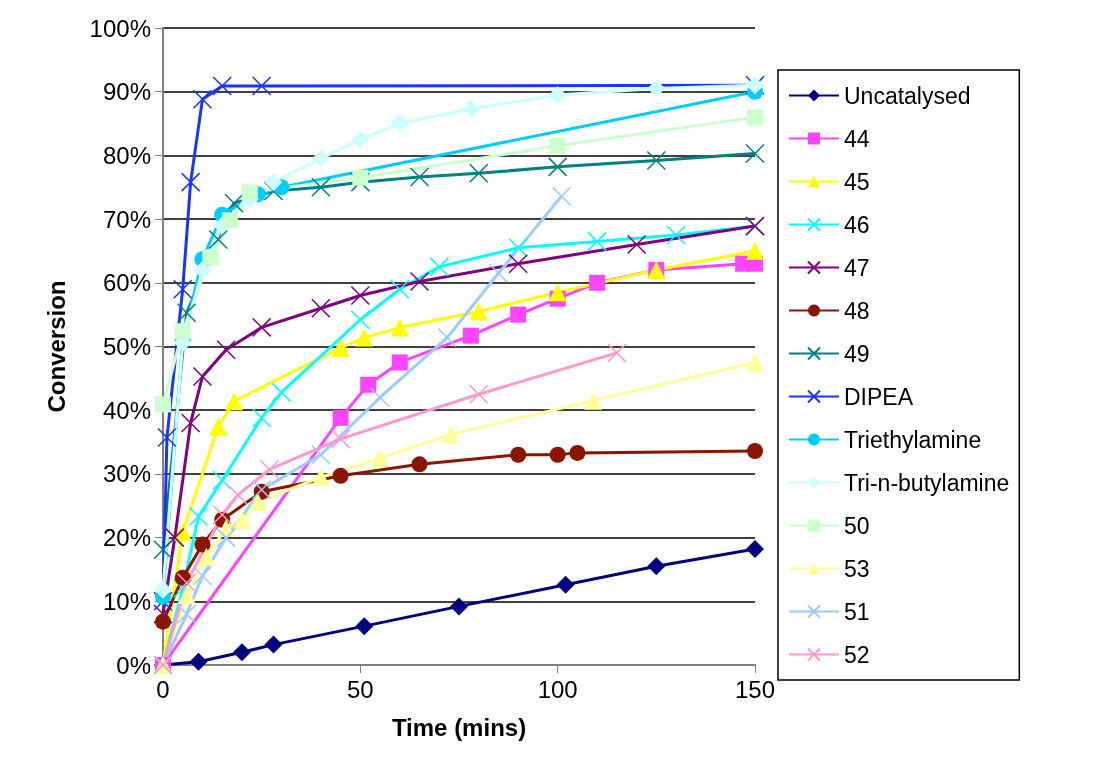  What do you see at coordinates (857, 181) in the screenshot?
I see `legend-label: 45` at bounding box center [857, 181].